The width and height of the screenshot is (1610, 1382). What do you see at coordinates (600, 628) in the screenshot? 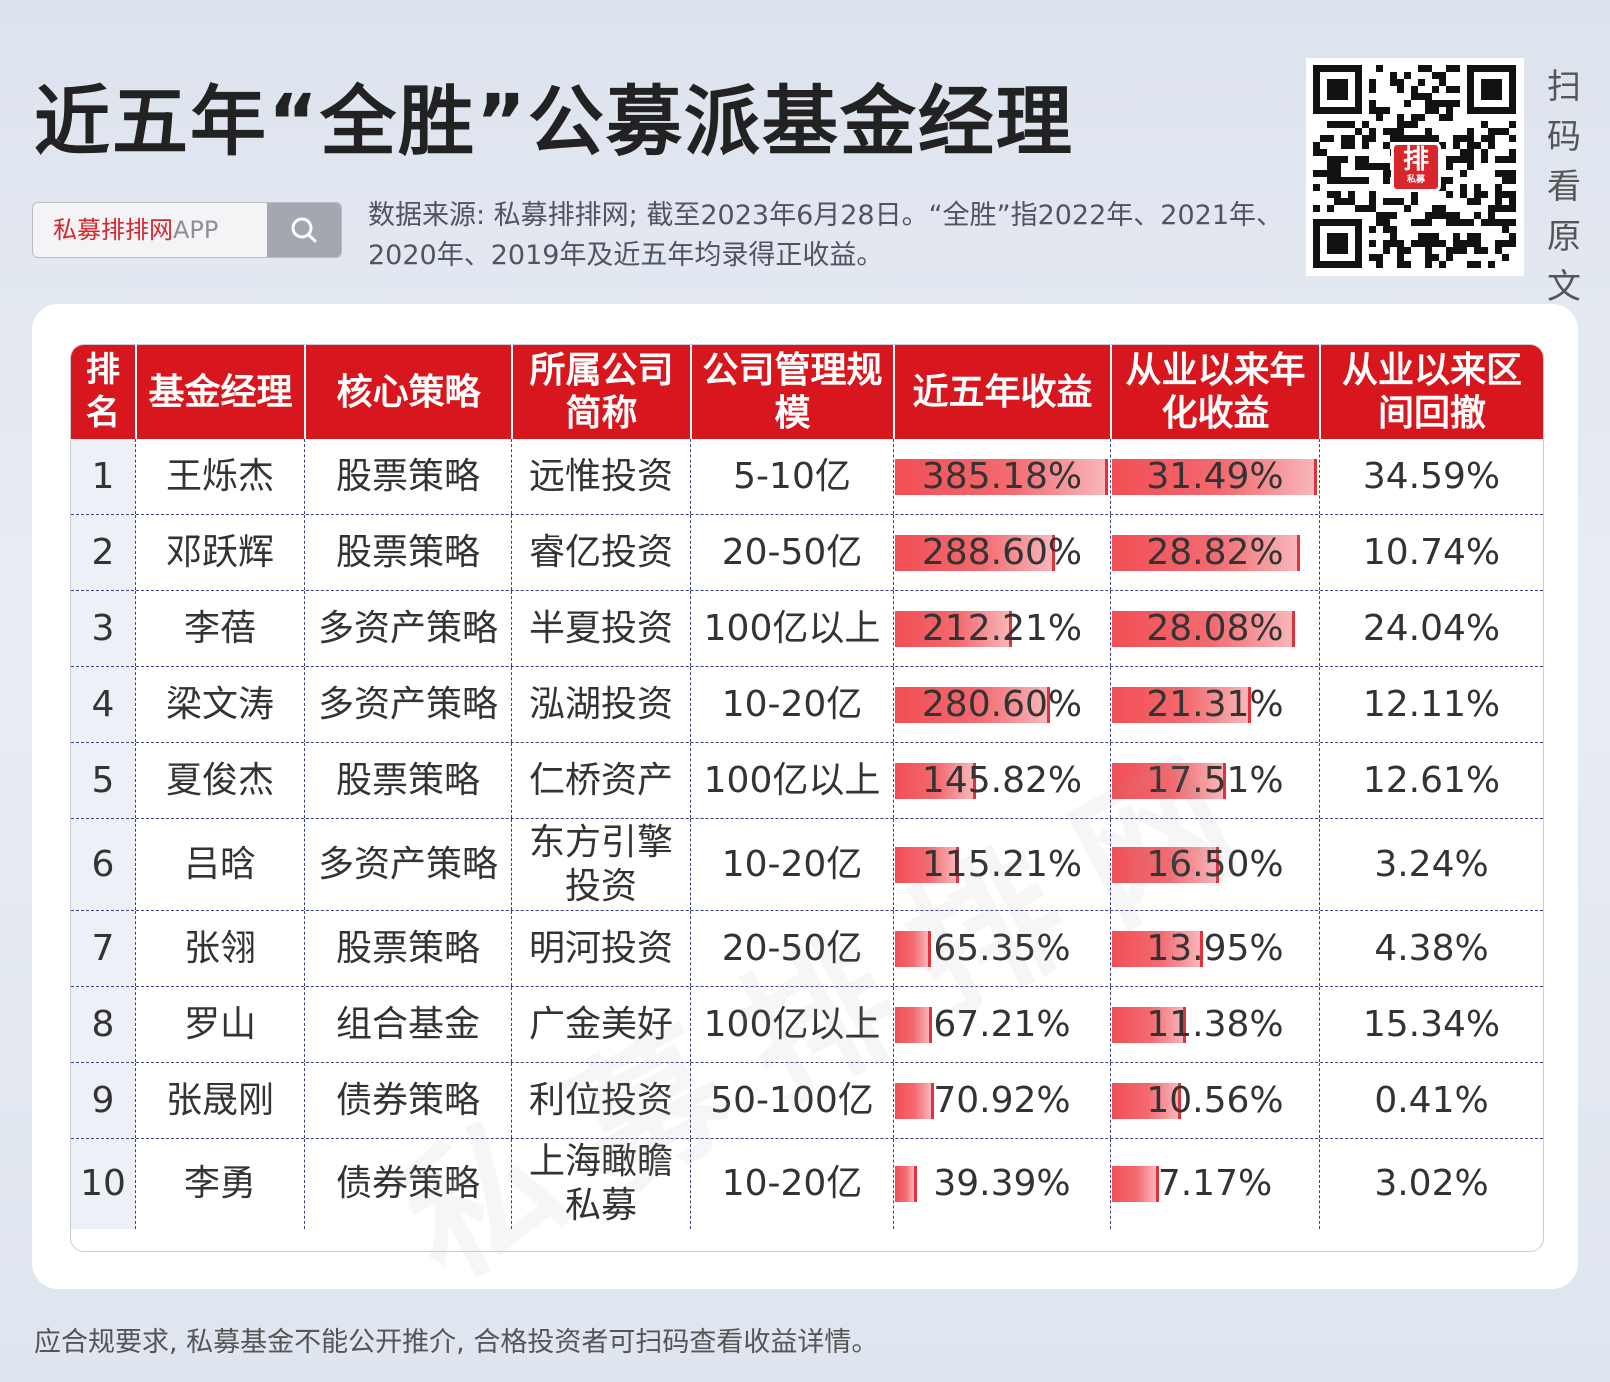
I see `cell-company: 半夏投资` at bounding box center [600, 628].